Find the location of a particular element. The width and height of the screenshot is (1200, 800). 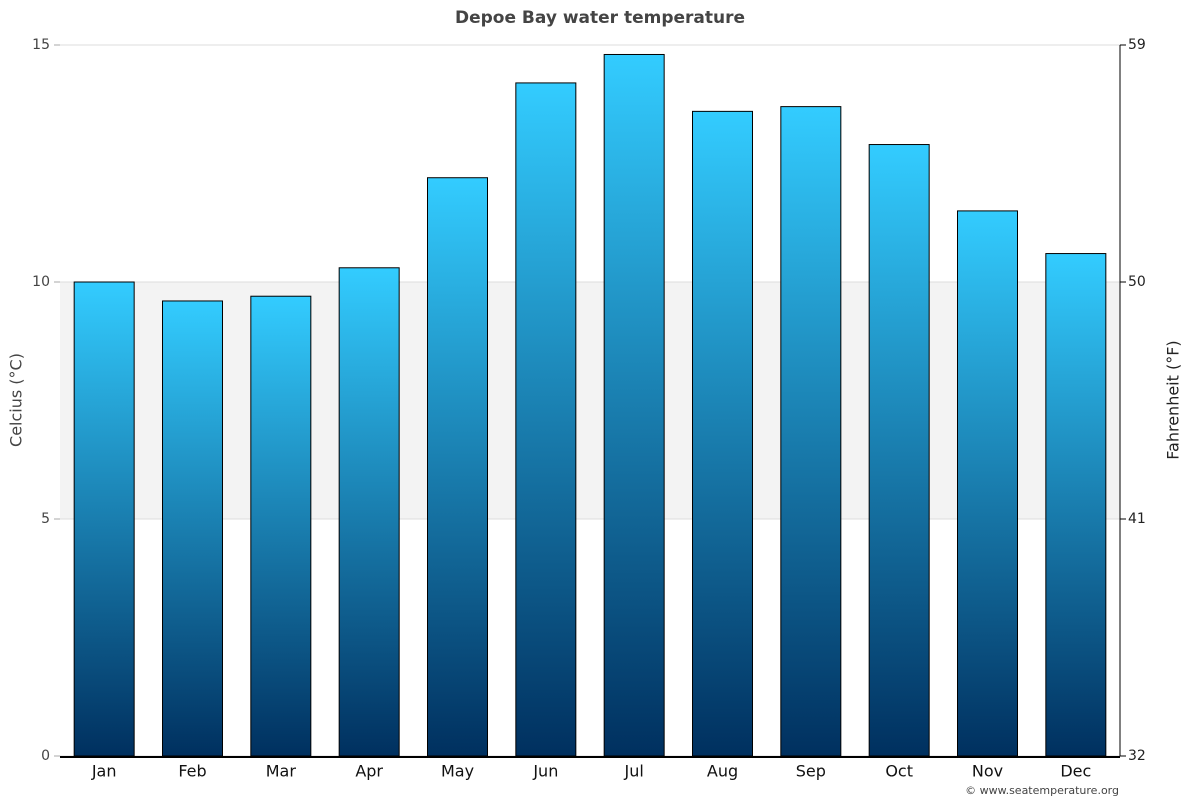

y2-axis-title: Fahrenheit (°F) is located at coordinates (1173, 399).